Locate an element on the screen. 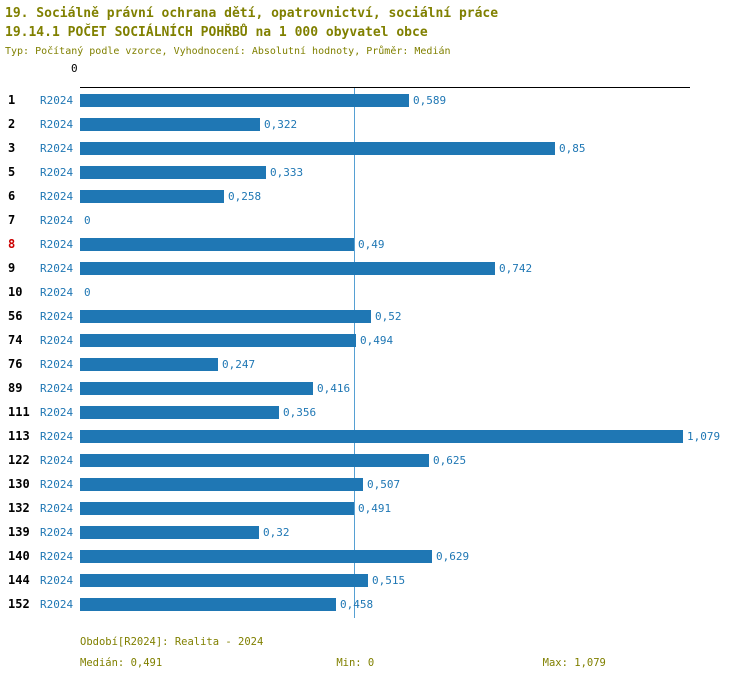 The image size is (750, 680). chart-row: 89 R2024 0,416 is located at coordinates (375, 388).